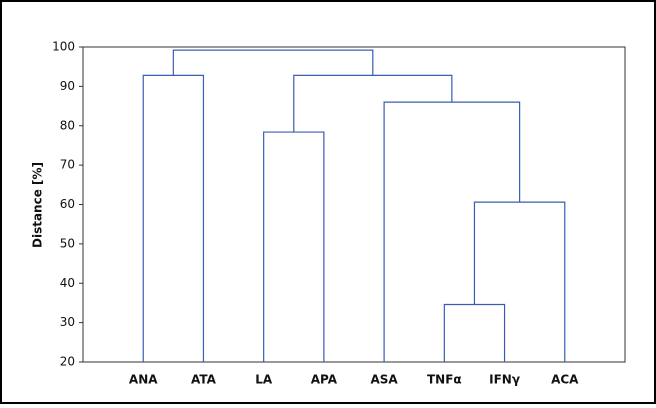 The image size is (656, 408). Describe the element at coordinates (67, 283) in the screenshot. I see `y-tick-label: 40` at that location.